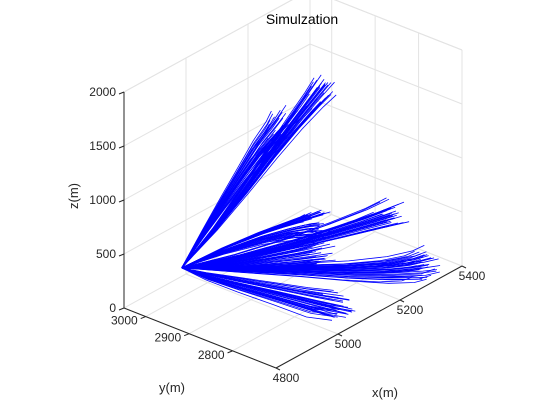 The height and width of the screenshot is (420, 560). Describe the element at coordinates (167, 338) in the screenshot. I see `y-tick-label: 2900` at that location.